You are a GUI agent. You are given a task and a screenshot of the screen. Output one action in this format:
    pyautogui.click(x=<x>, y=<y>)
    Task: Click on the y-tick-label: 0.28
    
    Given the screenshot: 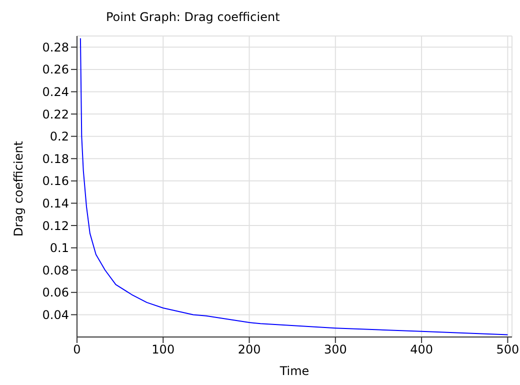 What is the action you would take?
    pyautogui.click(x=55, y=47)
    